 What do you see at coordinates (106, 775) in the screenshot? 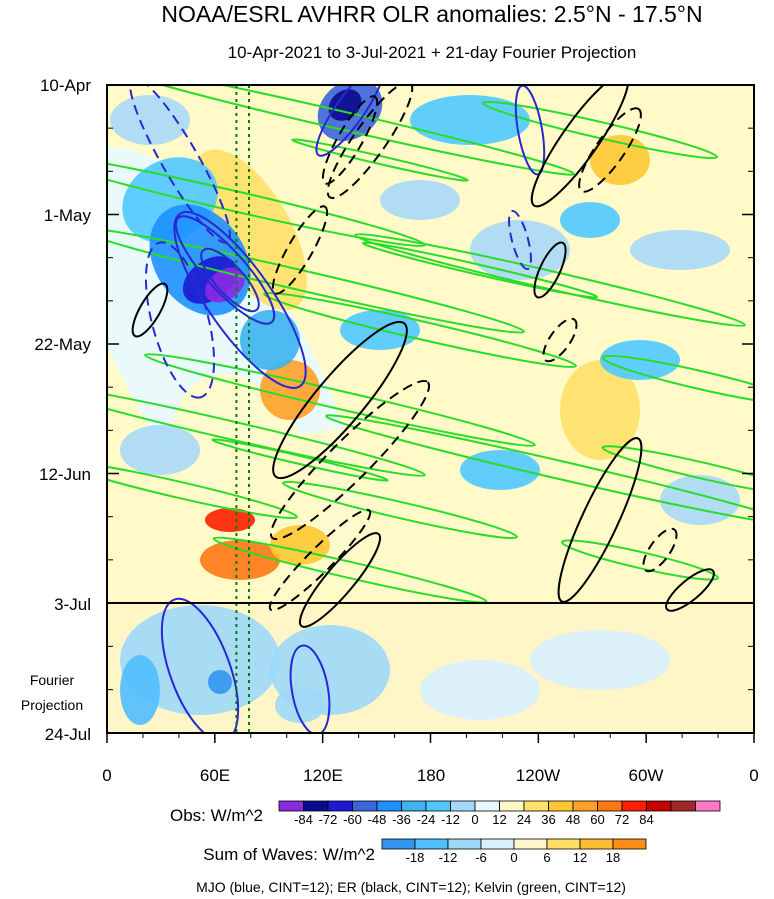
I see `x-tick-label-0: 0` at bounding box center [106, 775].